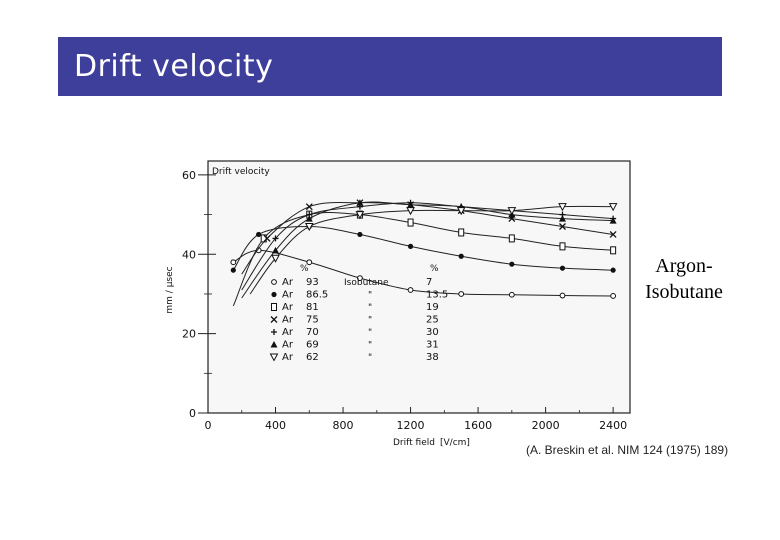  Describe the element at coordinates (208, 425) in the screenshot. I see `x-tick-label: 0` at that location.